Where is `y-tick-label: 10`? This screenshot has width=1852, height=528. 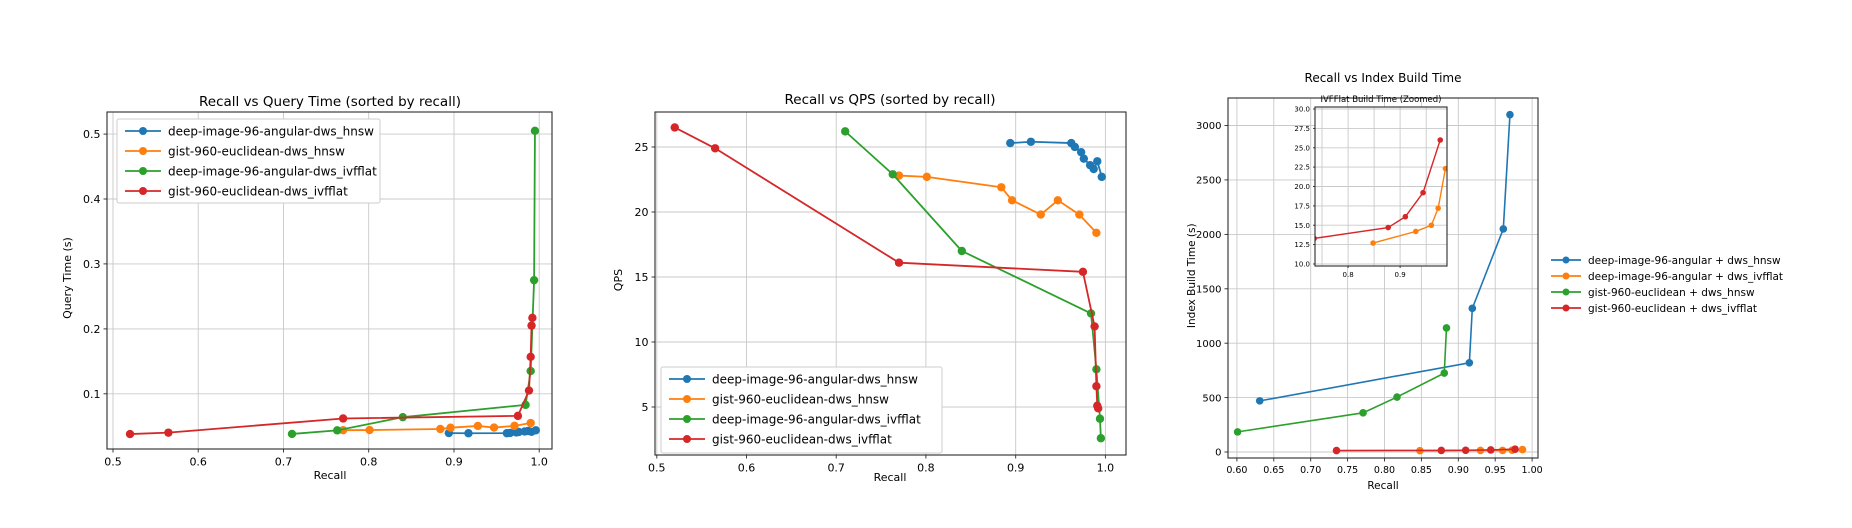 y-tick-label: 10 is located at coordinates (642, 342).